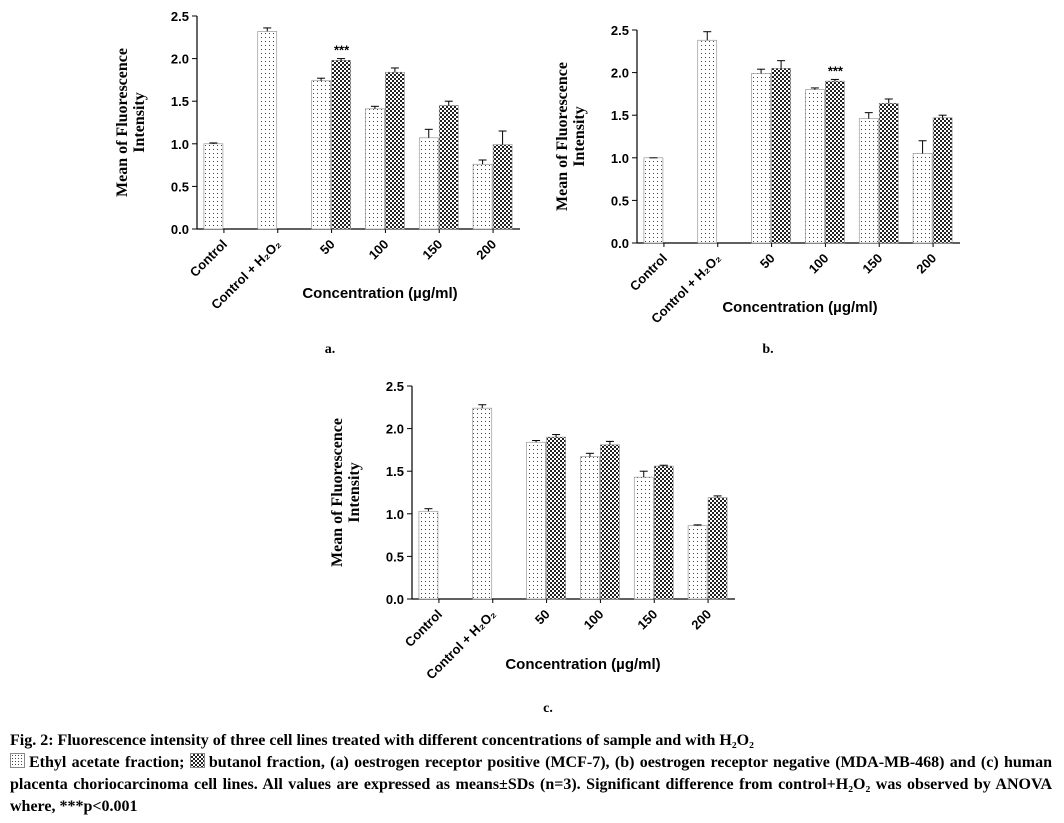 This screenshot has height=823, width=1064. I want to click on panel-label: c., so click(548, 708).